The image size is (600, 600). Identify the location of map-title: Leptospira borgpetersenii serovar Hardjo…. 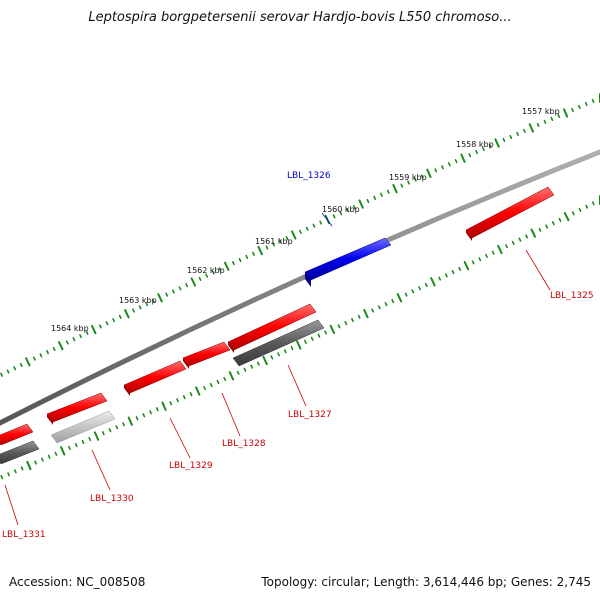
(300, 17).